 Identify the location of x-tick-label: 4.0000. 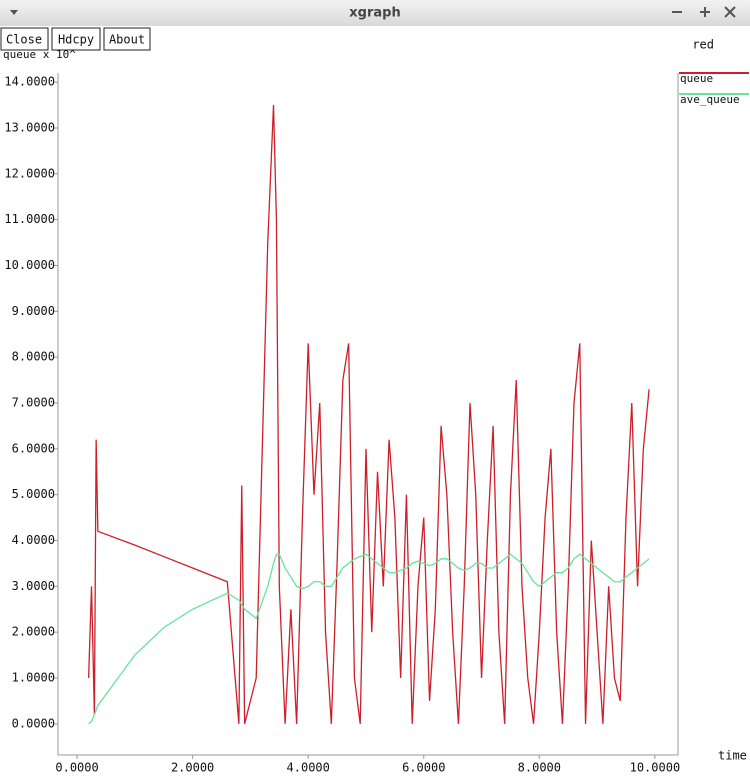
(308, 768).